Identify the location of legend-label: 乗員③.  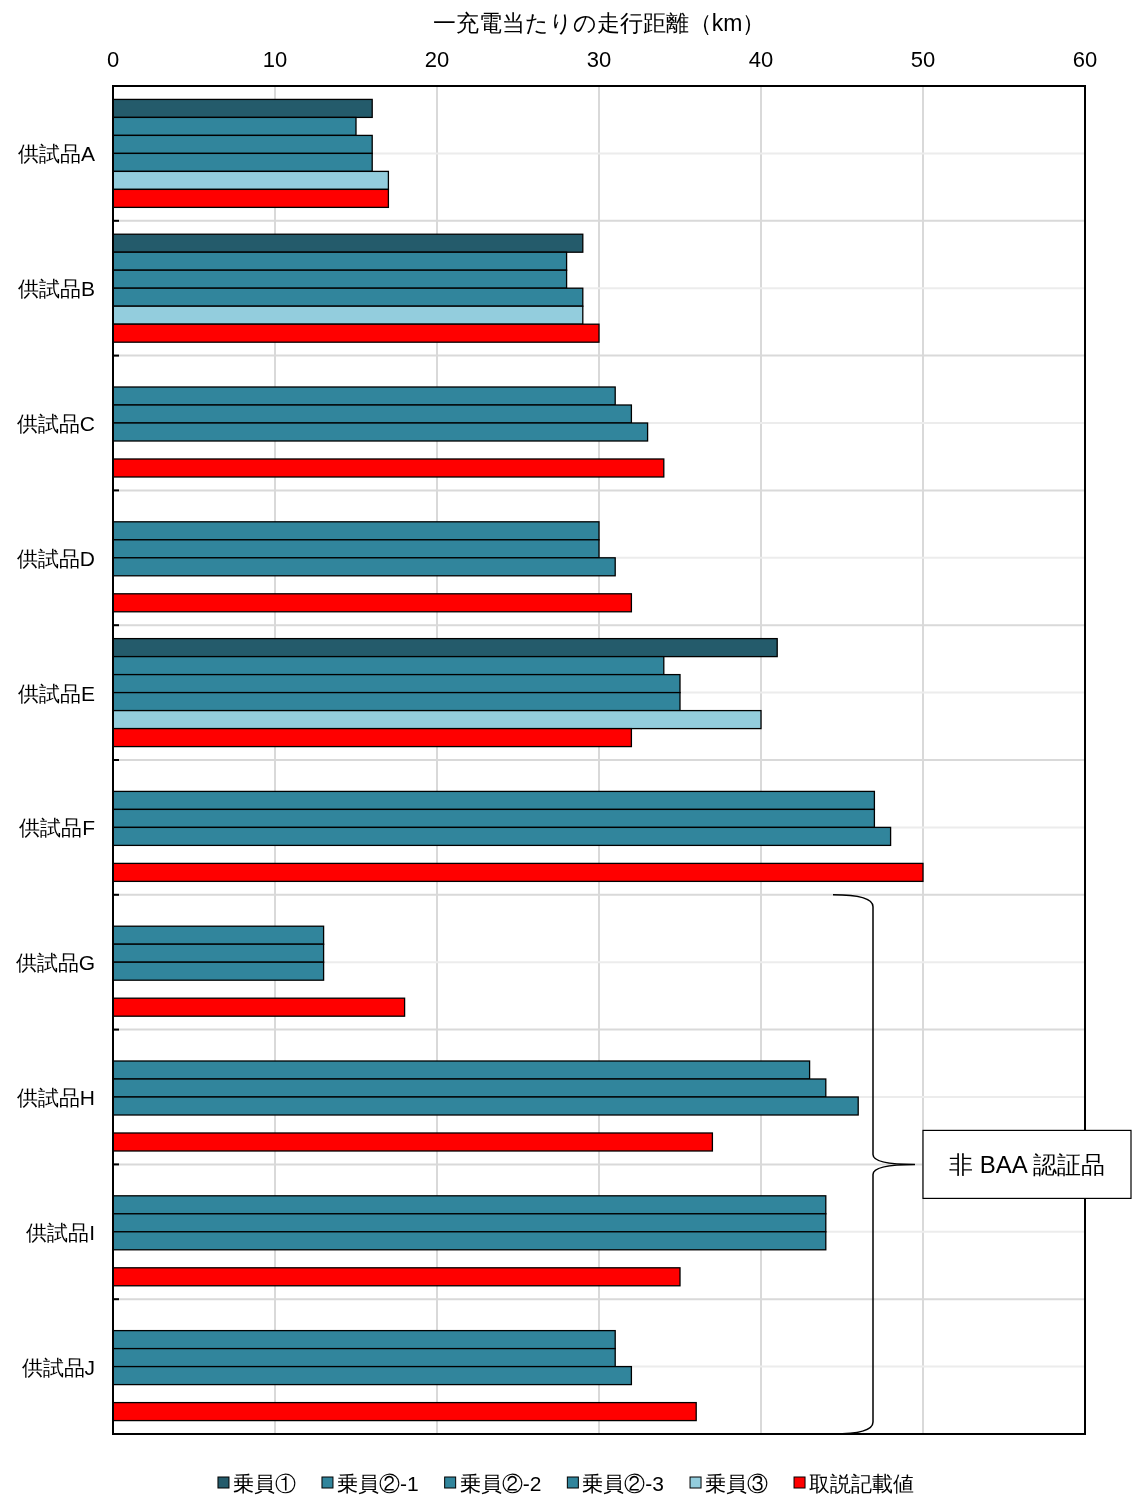
(737, 1483).